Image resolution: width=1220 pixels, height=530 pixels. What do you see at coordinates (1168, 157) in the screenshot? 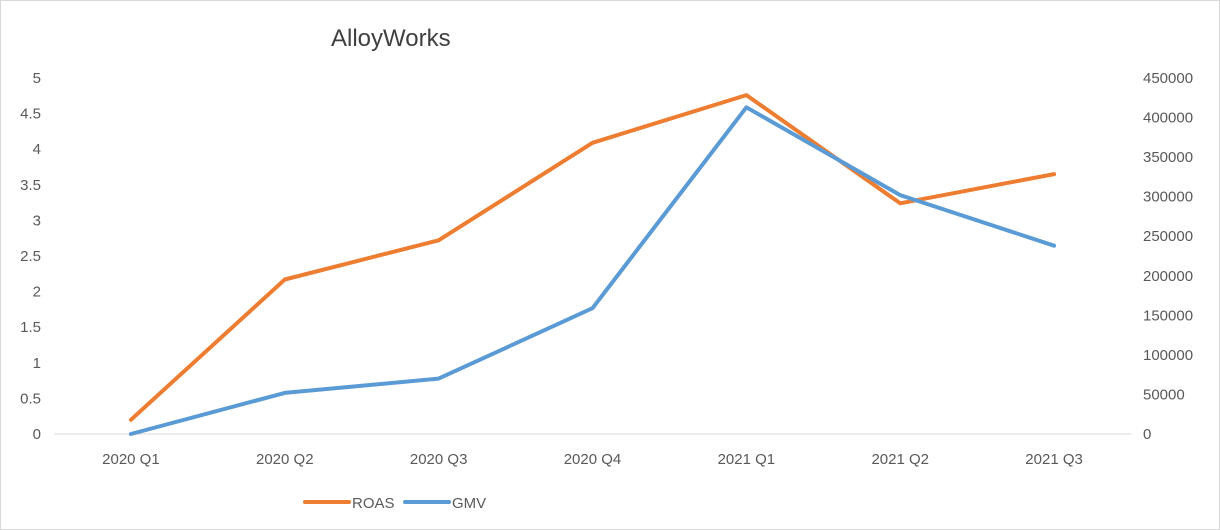
I see `y-right-tick-label: 350000` at bounding box center [1168, 157].